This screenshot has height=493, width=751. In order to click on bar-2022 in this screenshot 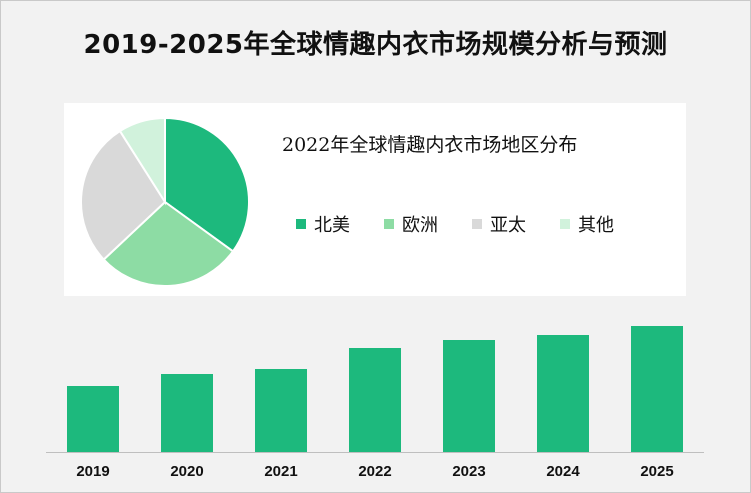, I will do `click(375, 400)`.